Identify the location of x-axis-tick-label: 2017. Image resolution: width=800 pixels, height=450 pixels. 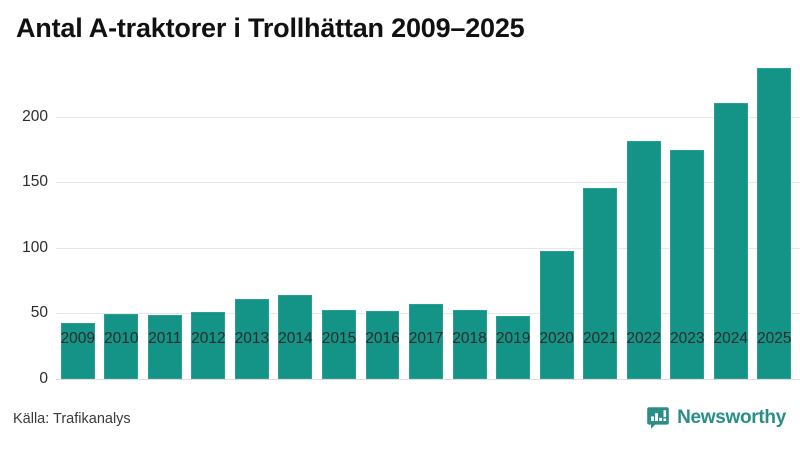
(426, 338).